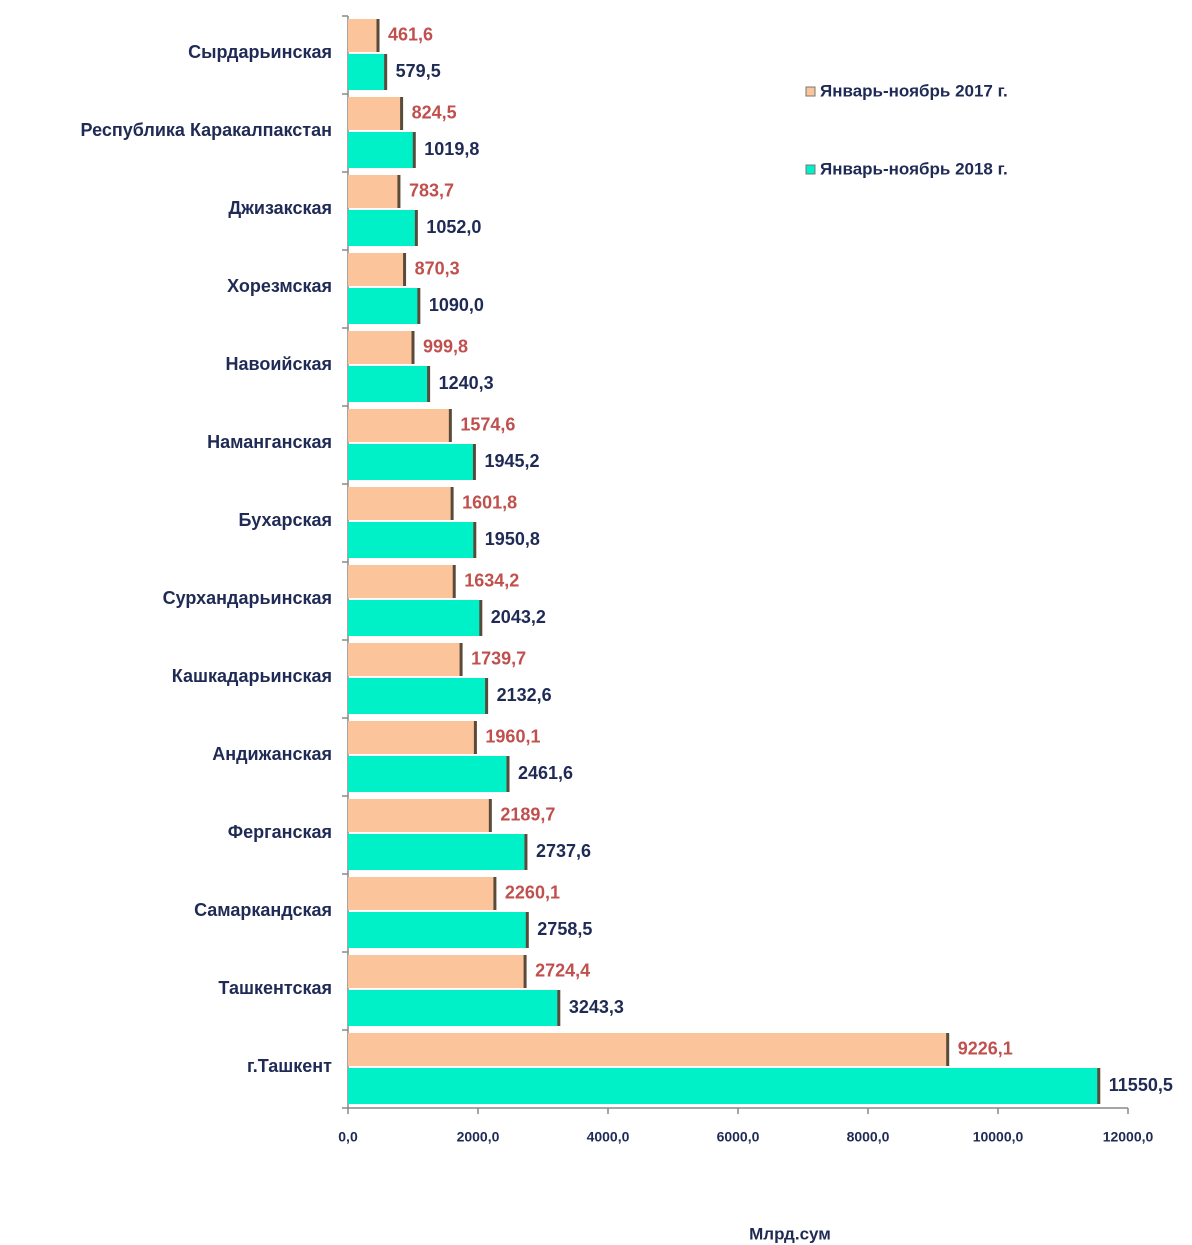 The height and width of the screenshot is (1245, 1192). What do you see at coordinates (431, 190) in the screenshot?
I see `data-label: 783,7` at bounding box center [431, 190].